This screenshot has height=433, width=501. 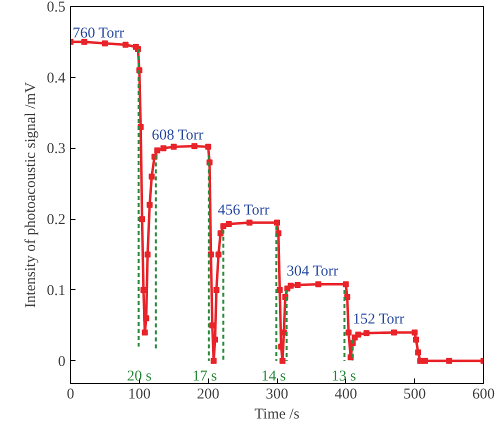 What do you see at coordinates (273, 376) in the screenshot?
I see `annotation: 14 s` at bounding box center [273, 376].